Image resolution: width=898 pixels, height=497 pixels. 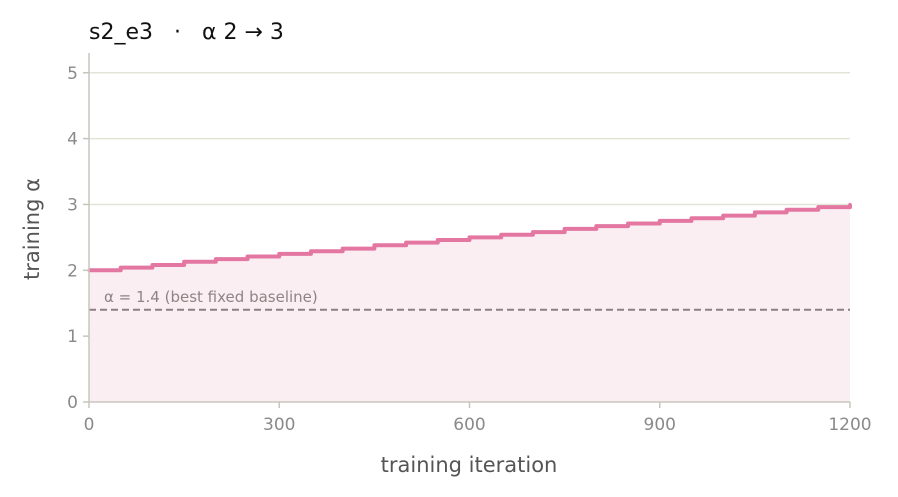 What do you see at coordinates (279, 425) in the screenshot?
I see `x-tick-label: 300` at bounding box center [279, 425].